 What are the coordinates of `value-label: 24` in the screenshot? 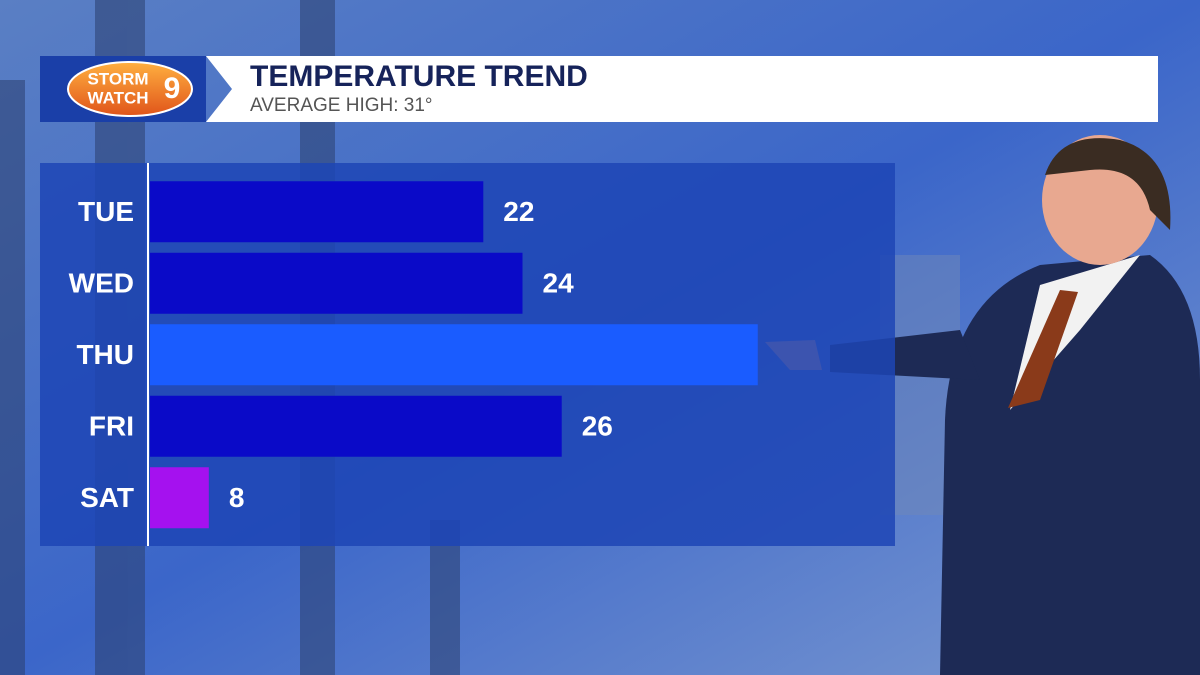 It's located at (559, 283).